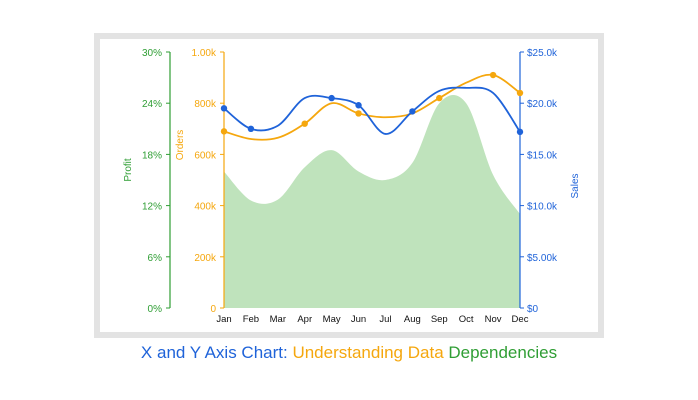  Describe the element at coordinates (385, 319) in the screenshot. I see `month-tick-label: Jul` at that location.